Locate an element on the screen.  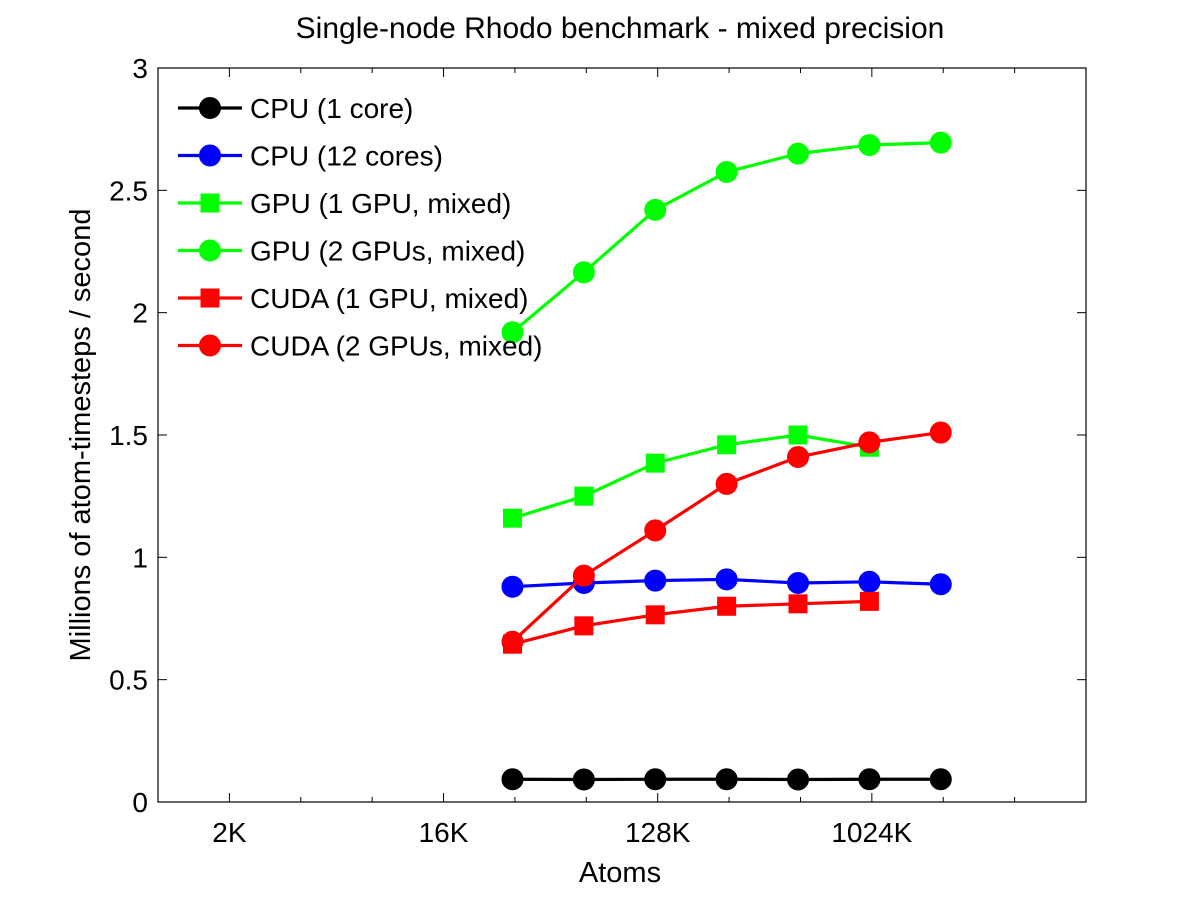
y-axis-label: Millions of atom-timesteps / second is located at coordinates (81, 435).